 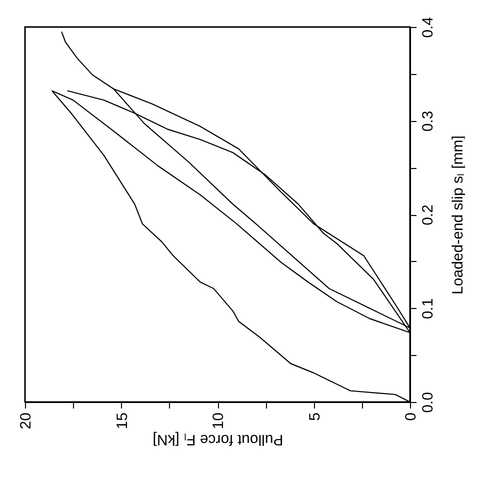 I want to click on x-tick-label: 20, so click(x=26, y=421).